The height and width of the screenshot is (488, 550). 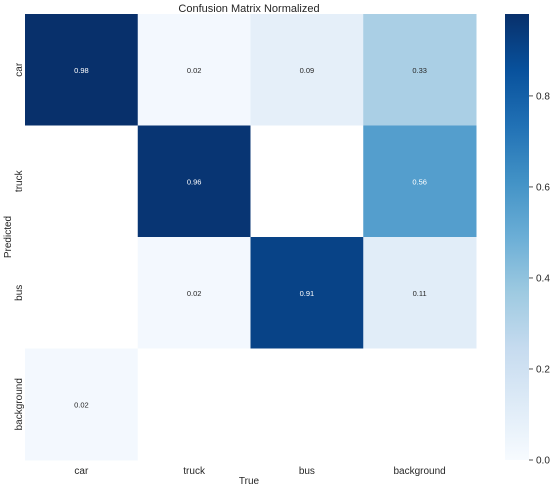 What do you see at coordinates (249, 481) in the screenshot?
I see `x-axis-label: True` at bounding box center [249, 481].